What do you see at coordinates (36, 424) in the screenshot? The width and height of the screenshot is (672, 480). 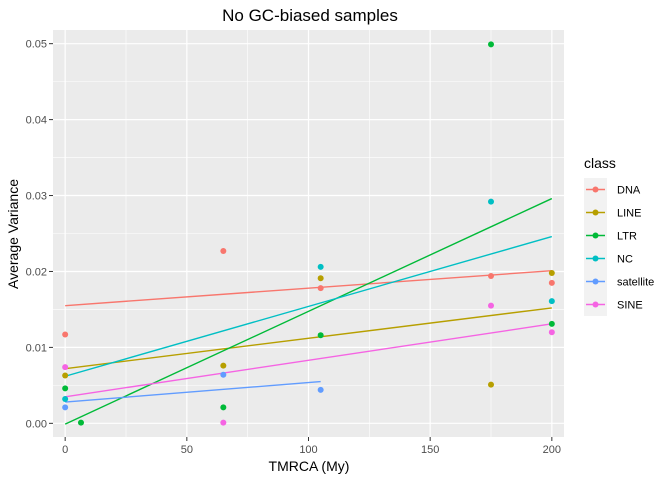 I see `y-tick-label: 0.00` at bounding box center [36, 424].